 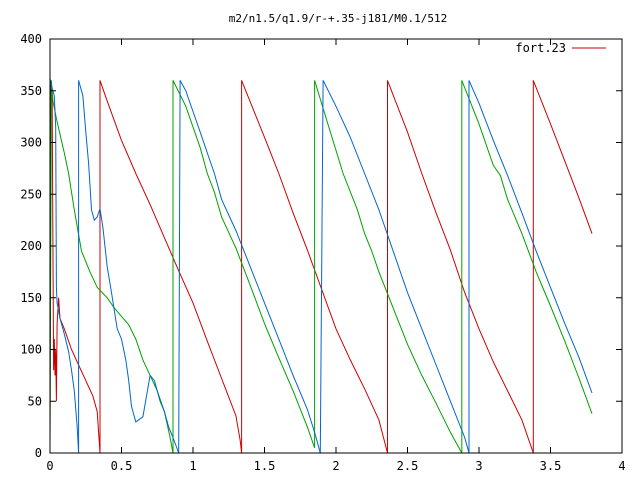 What do you see at coordinates (31, 350) in the screenshot?
I see `y-tick-label: 100` at bounding box center [31, 350].